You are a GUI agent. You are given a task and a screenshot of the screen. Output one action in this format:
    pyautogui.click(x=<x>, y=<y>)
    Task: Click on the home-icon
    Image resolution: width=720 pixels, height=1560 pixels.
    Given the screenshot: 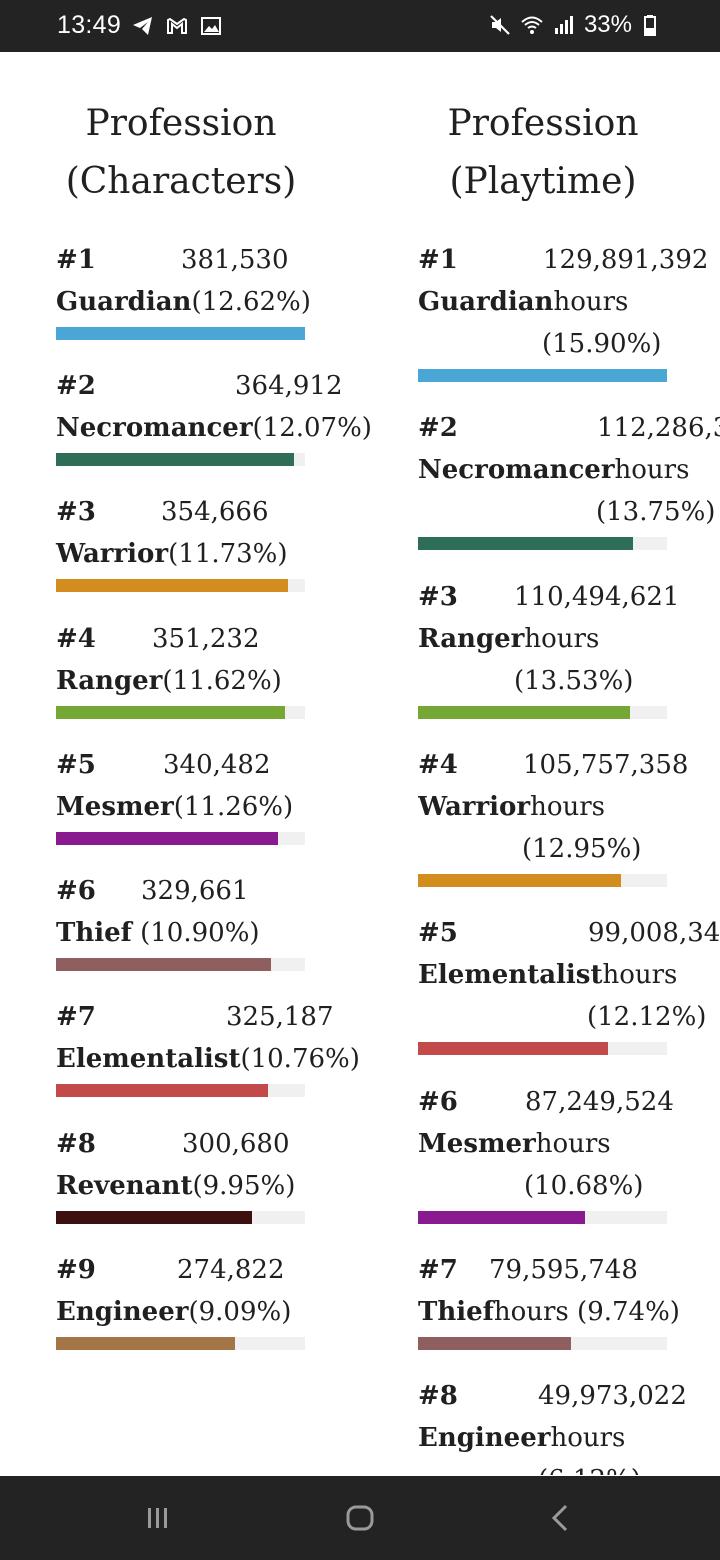 What is the action you would take?
    pyautogui.click(x=360, y=1518)
    